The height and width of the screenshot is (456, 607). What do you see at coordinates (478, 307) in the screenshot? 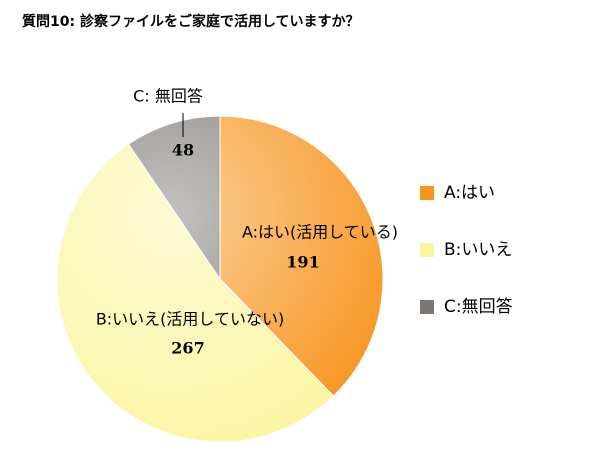
I see `legend-label: C:無回答` at bounding box center [478, 307].